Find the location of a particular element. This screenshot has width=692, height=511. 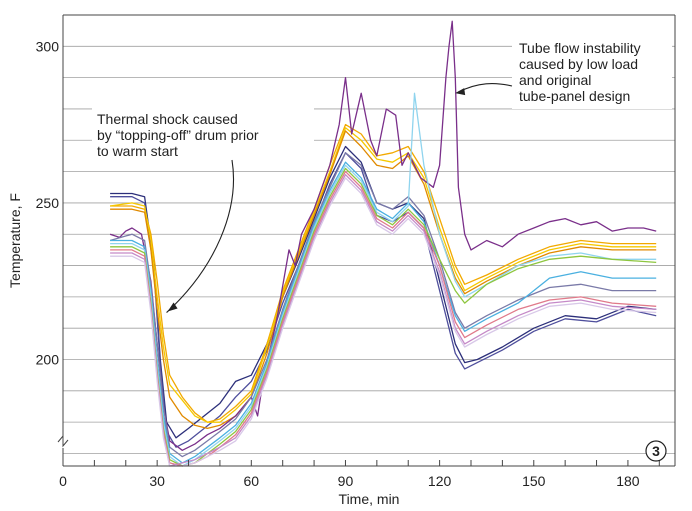

x-tick-label: 90 is located at coordinates (346, 481).